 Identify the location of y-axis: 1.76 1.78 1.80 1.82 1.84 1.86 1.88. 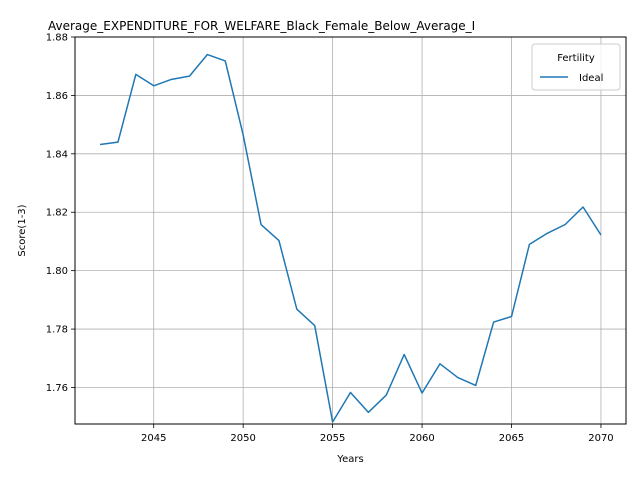
(60, 213).